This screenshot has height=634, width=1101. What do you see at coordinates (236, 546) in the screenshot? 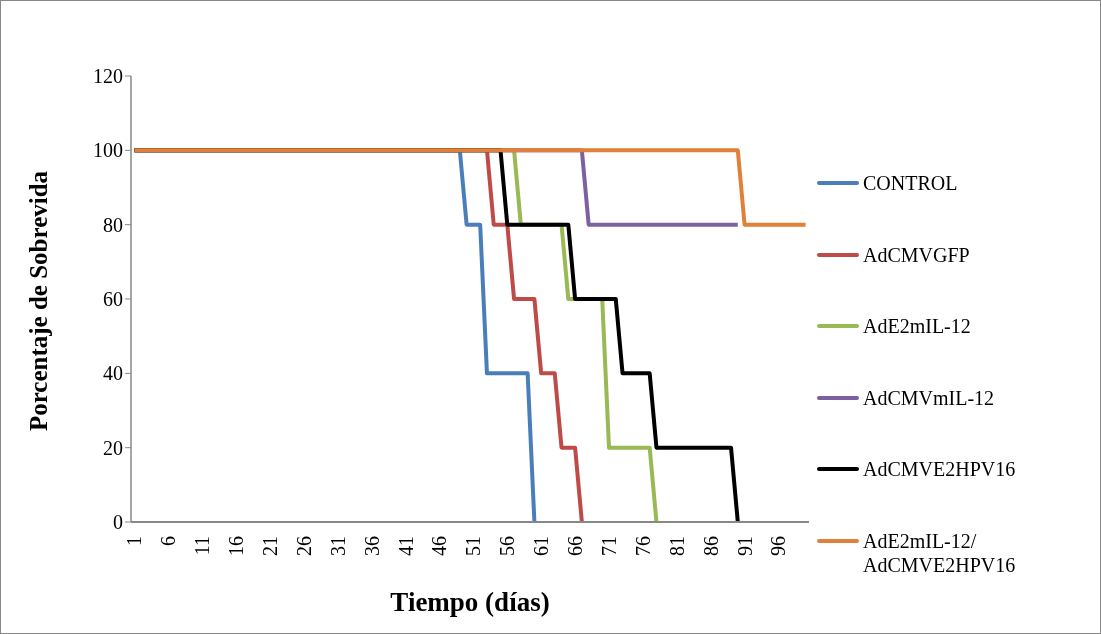
I see `x-tick-label: 16` at bounding box center [236, 546].